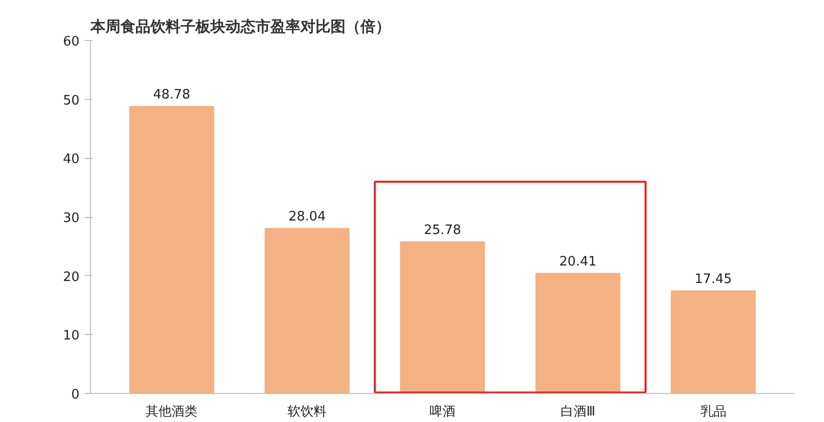 This screenshot has width=824, height=422. Describe the element at coordinates (713, 279) in the screenshot. I see `data-label: 17.45` at that location.